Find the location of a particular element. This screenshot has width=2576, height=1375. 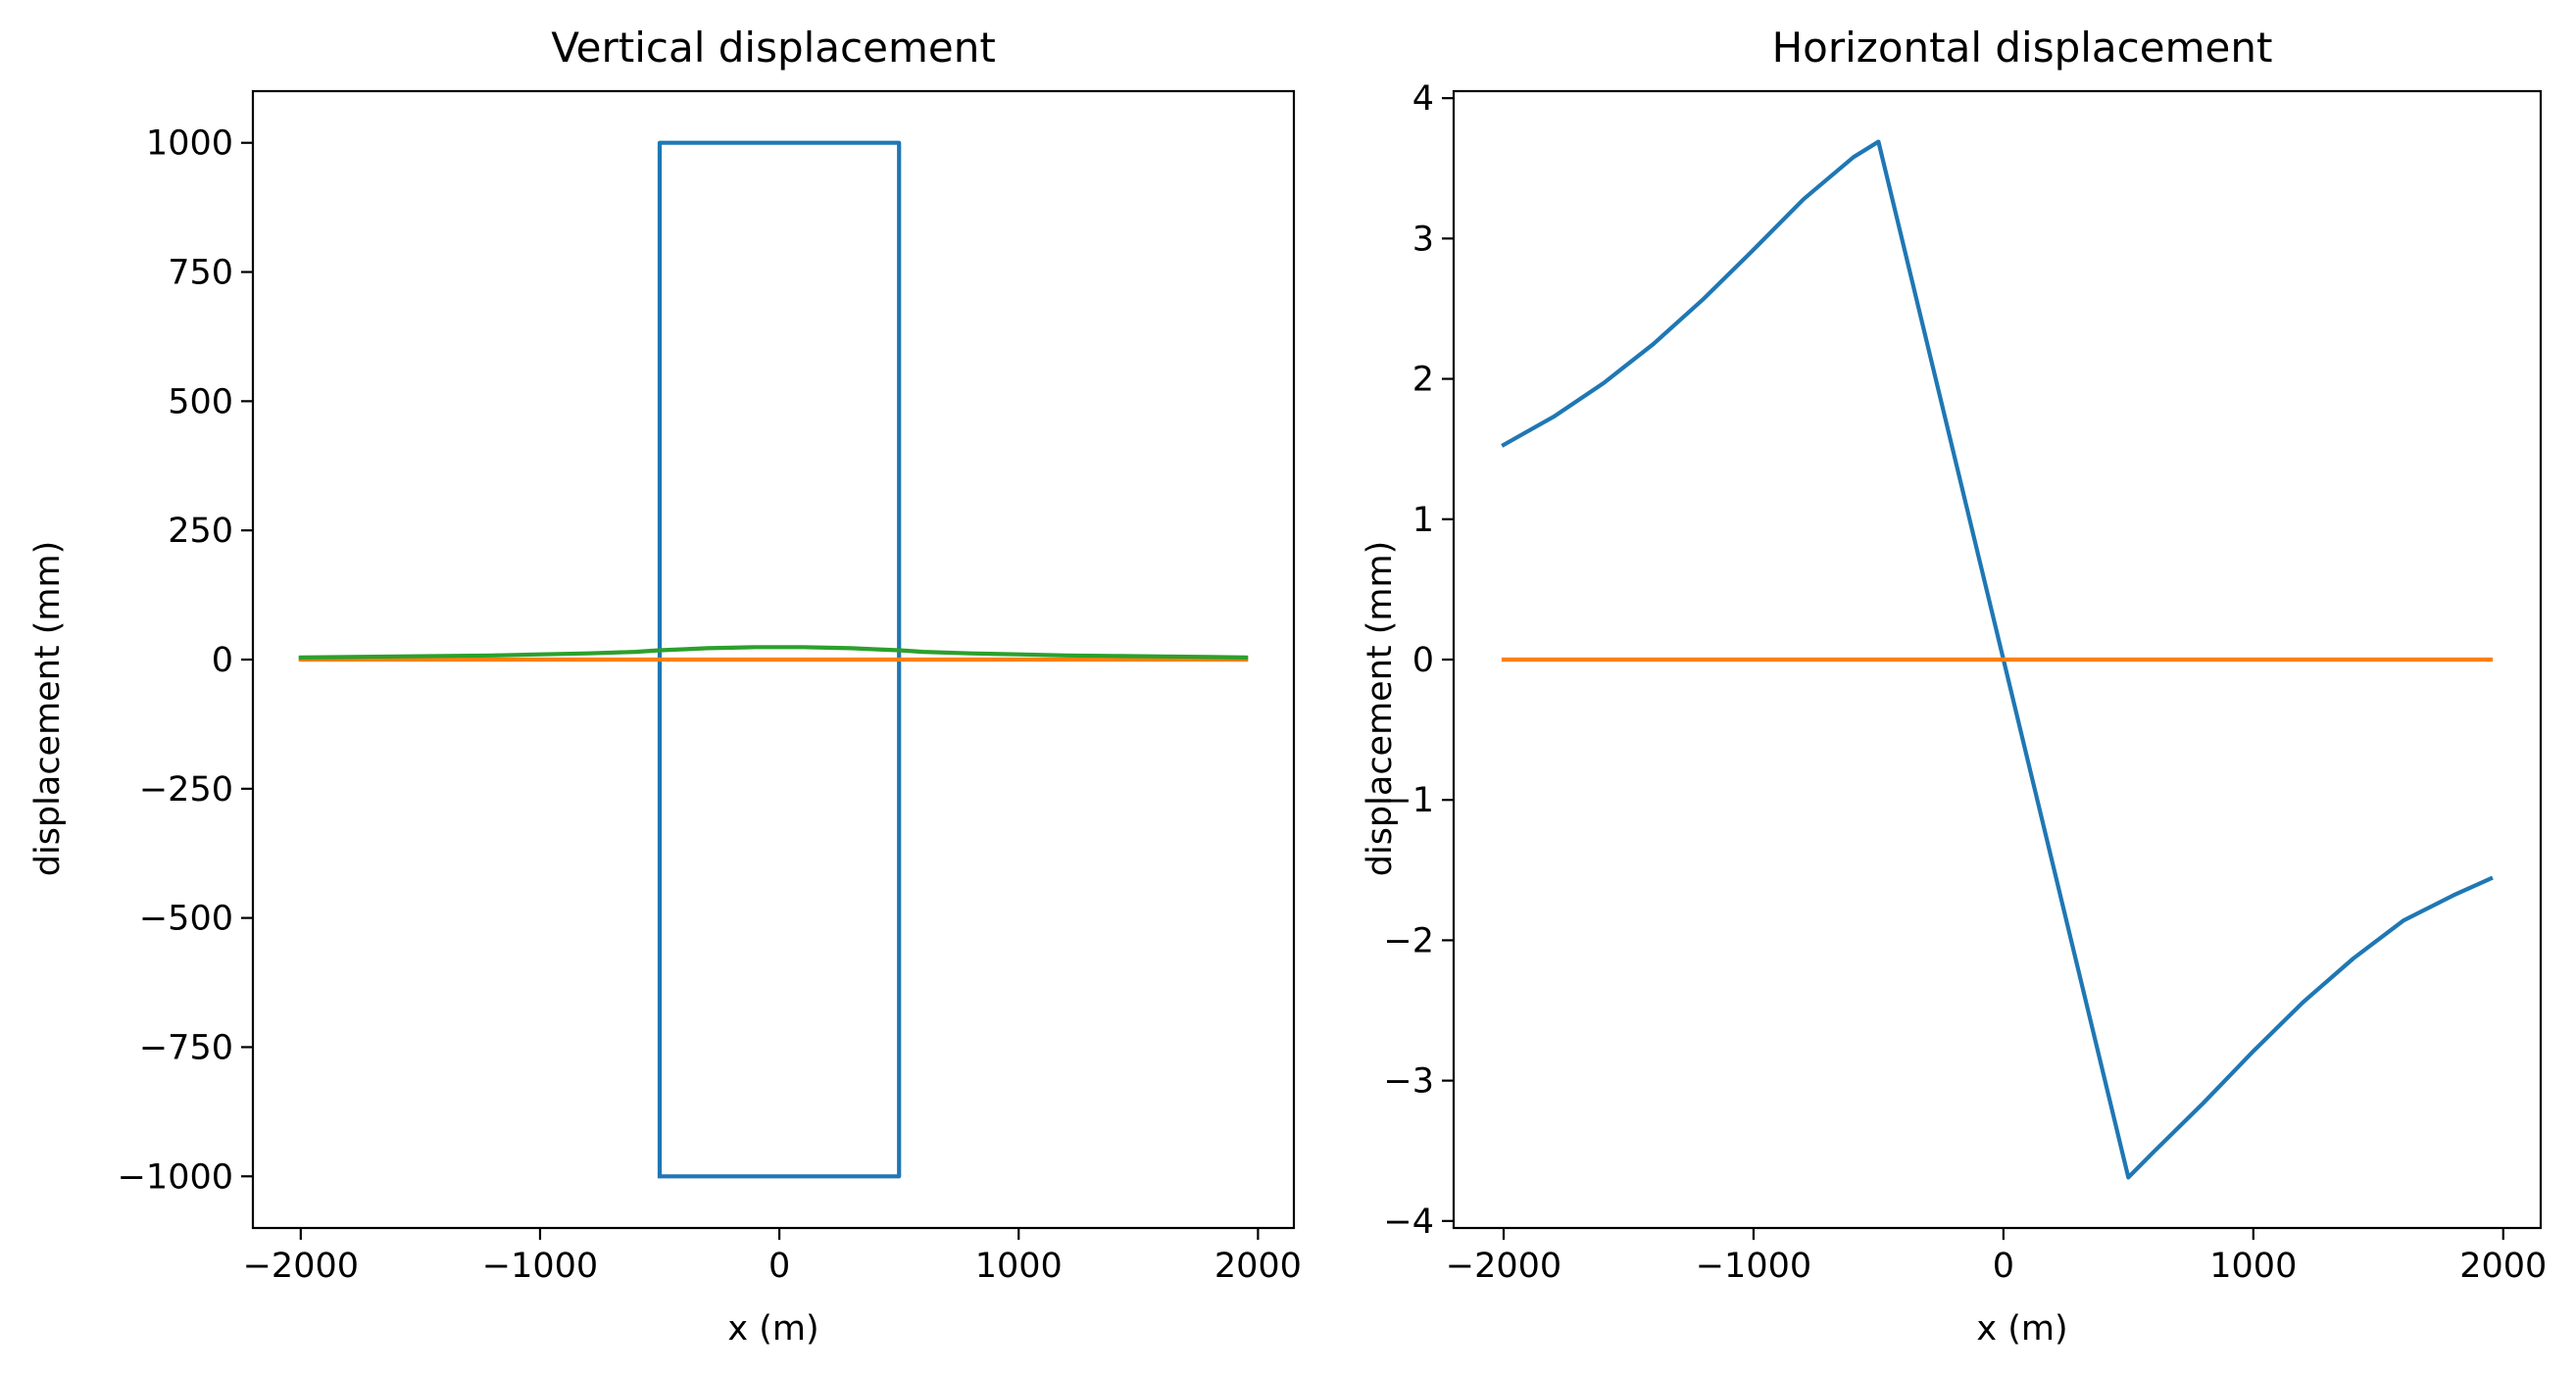

y-tick-label: −4 is located at coordinates (1408, 1223).